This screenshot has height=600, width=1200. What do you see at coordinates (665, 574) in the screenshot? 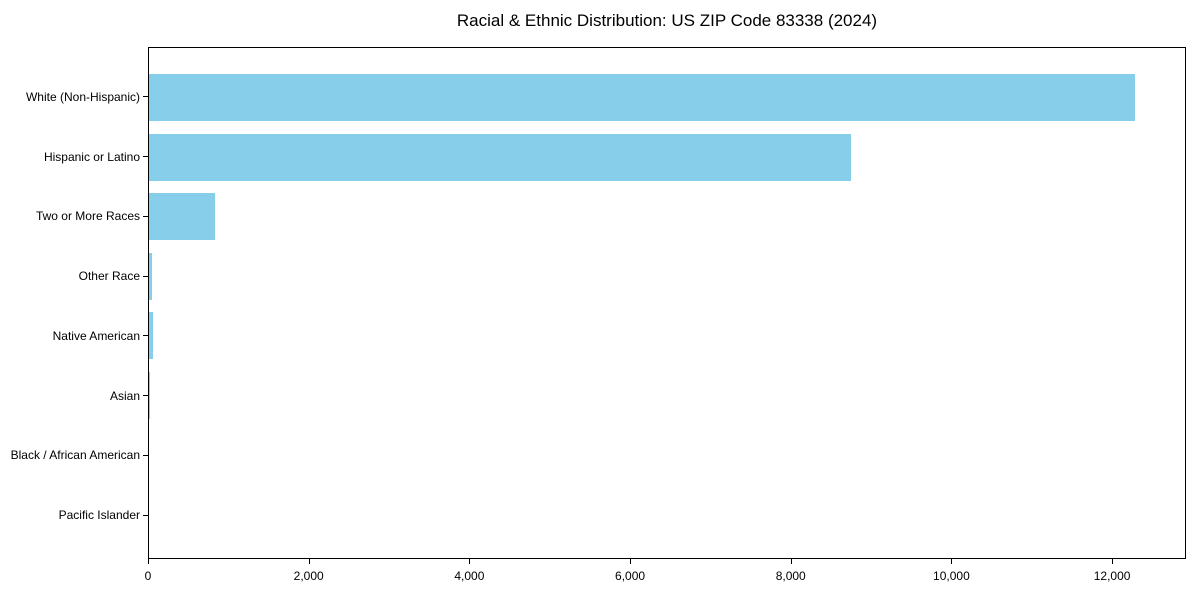
I see `x-axis: 0 2,000 4,000 6,000 8,000 10,000 12,000` at bounding box center [665, 574].